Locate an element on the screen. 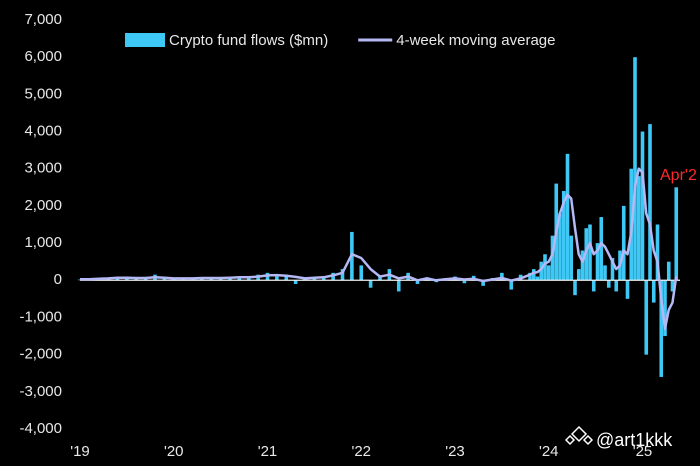  y-tick-label: 7,000 is located at coordinates (43, 19).